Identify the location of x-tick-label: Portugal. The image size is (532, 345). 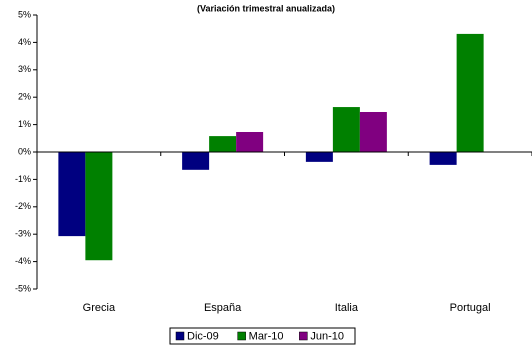
(470, 308).